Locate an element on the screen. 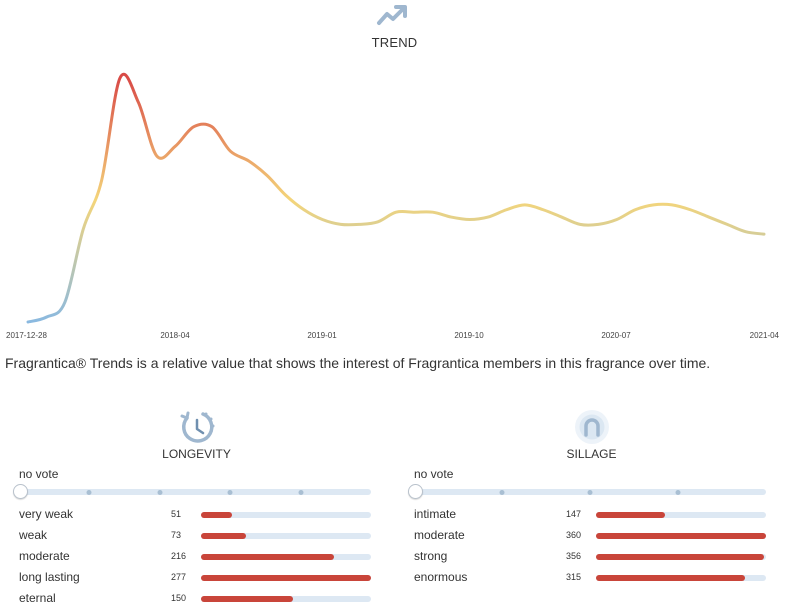 This screenshot has width=789, height=608. vote-count: 51 is located at coordinates (176, 514).